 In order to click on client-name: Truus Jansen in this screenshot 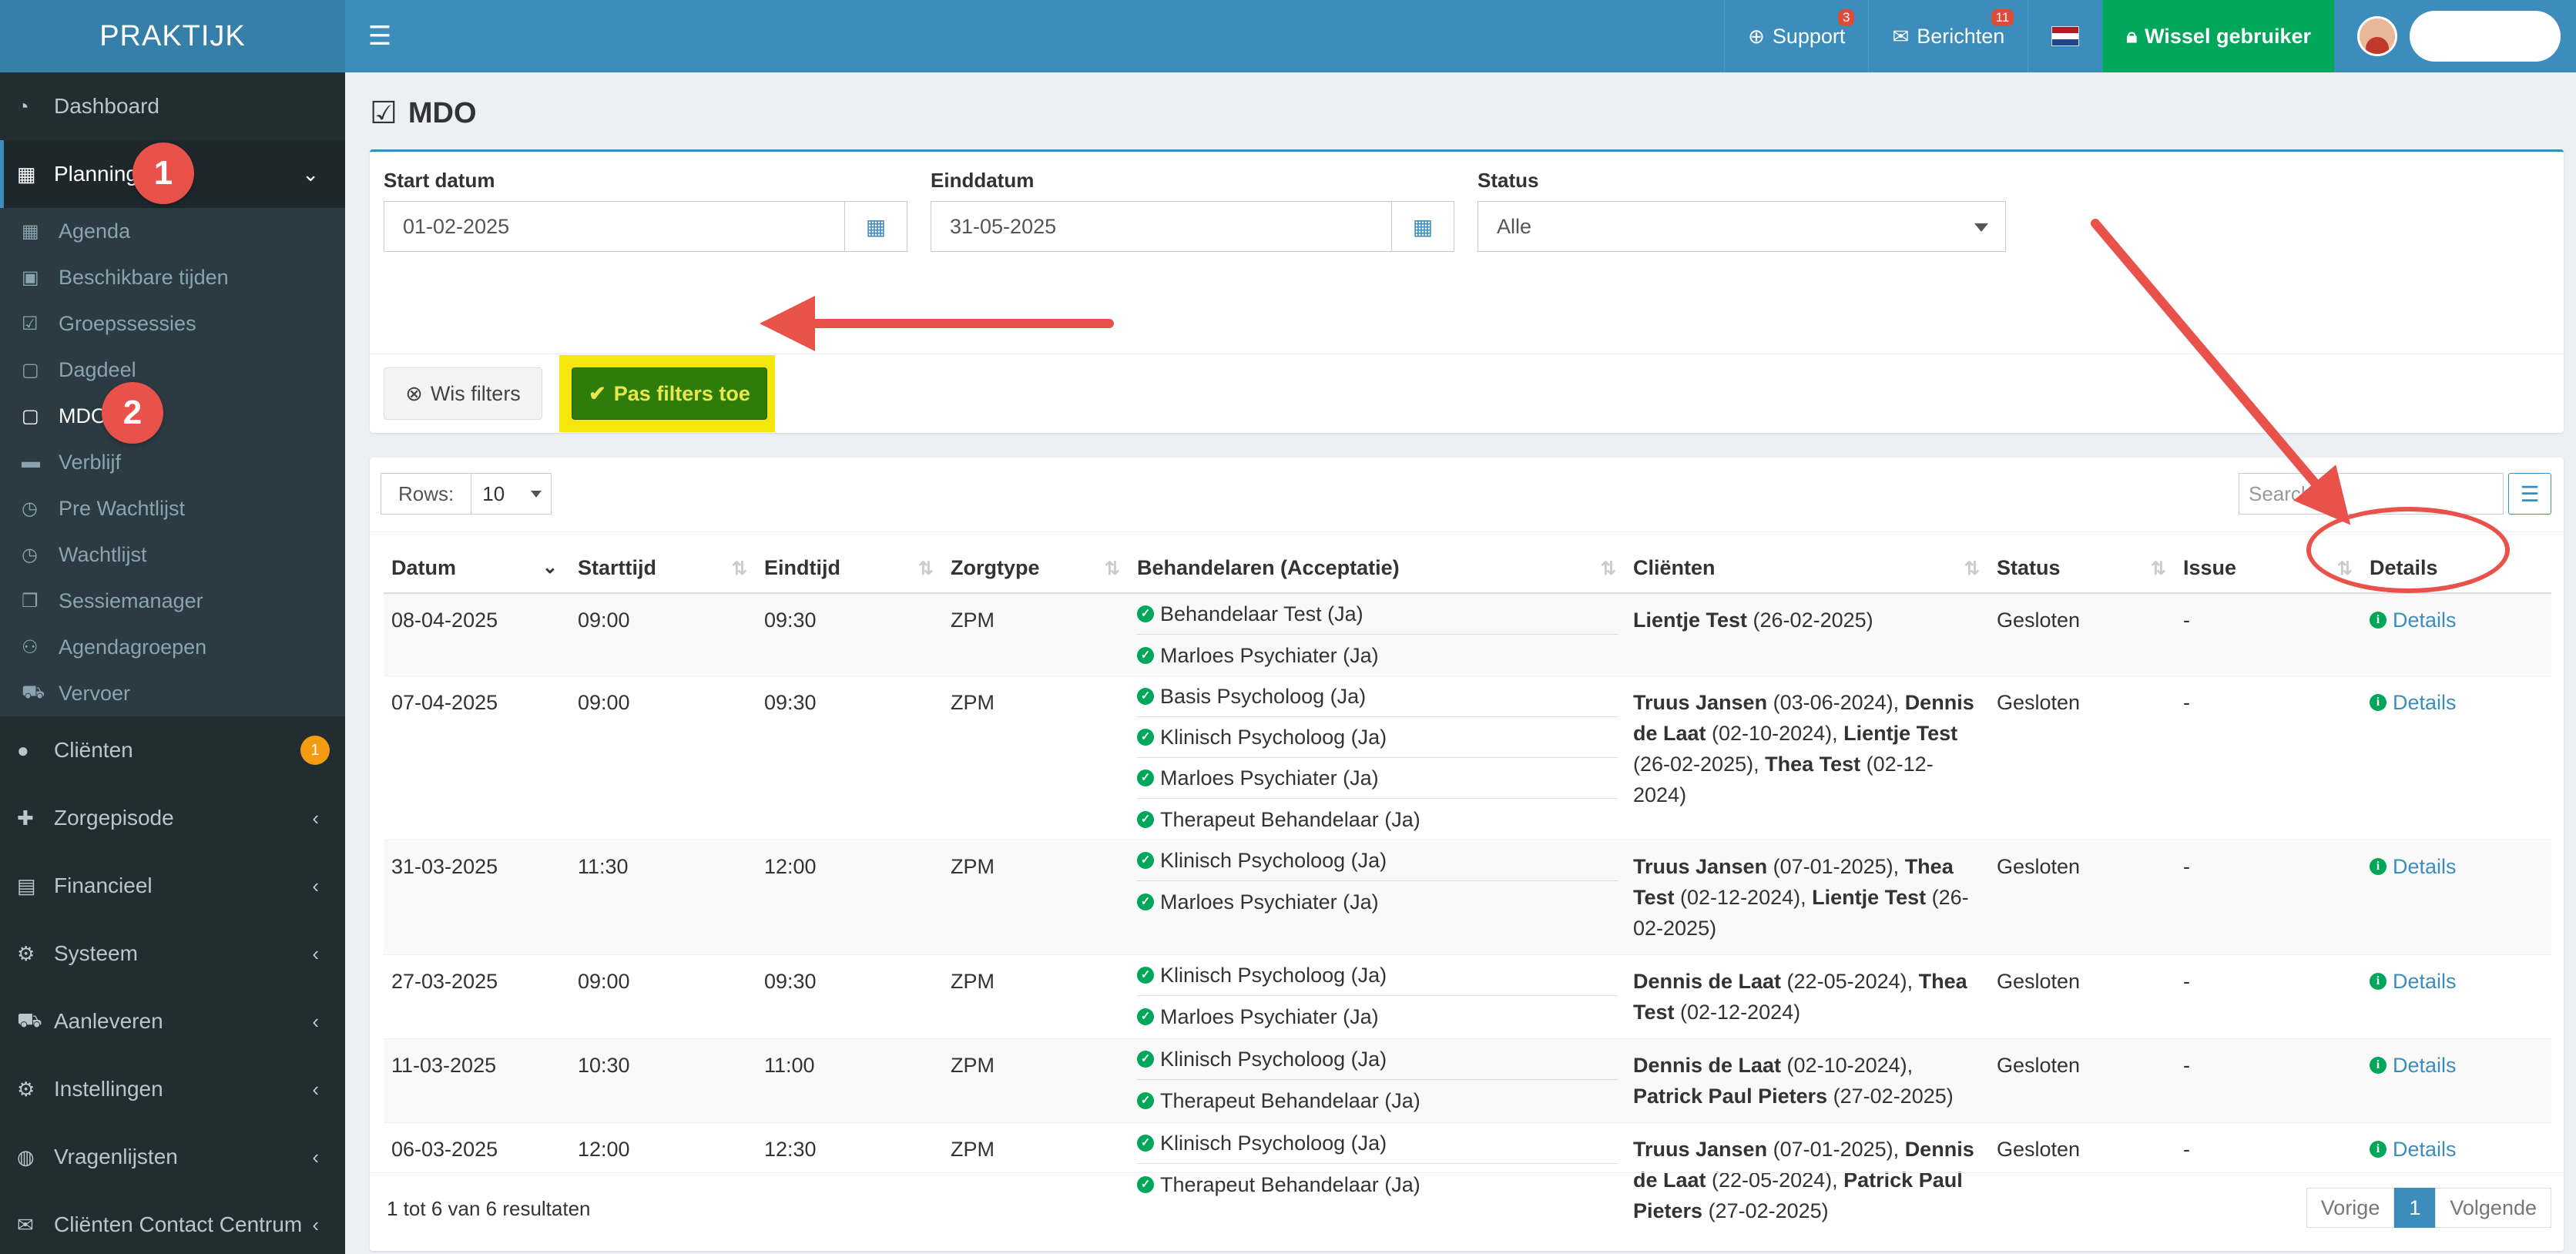, I will do `click(1700, 1150)`.